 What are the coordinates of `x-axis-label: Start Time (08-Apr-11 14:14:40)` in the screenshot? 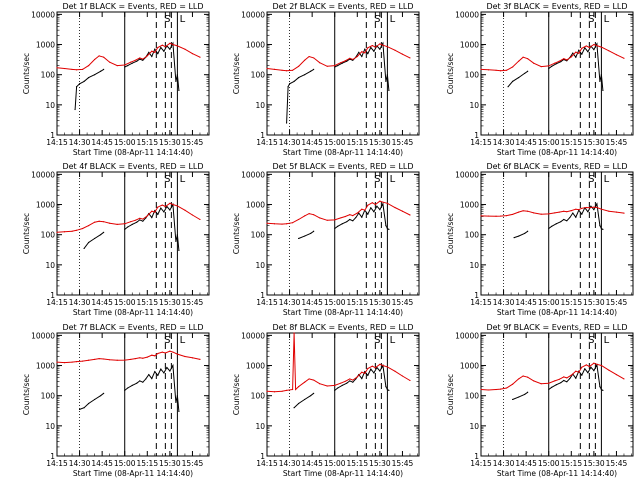 It's located at (133, 473).